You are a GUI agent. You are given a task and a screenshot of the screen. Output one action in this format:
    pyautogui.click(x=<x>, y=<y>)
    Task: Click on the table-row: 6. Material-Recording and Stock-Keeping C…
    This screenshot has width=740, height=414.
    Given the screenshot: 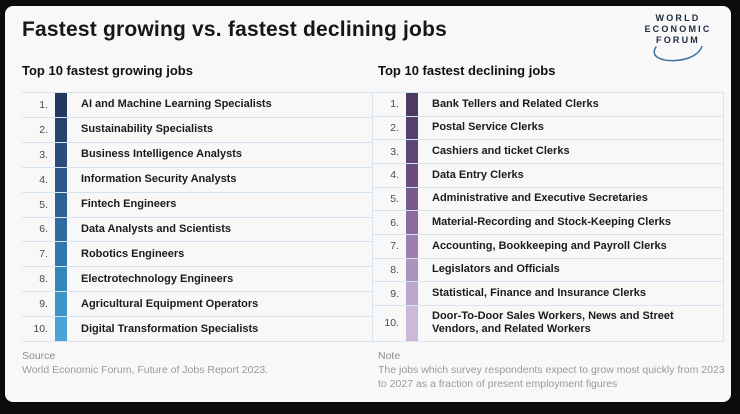 What is the action you would take?
    pyautogui.click(x=548, y=223)
    